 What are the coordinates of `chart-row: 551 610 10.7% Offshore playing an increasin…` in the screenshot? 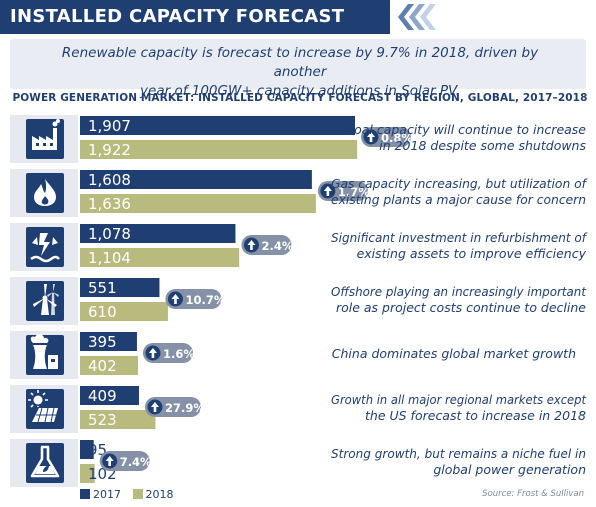 It's located at (298, 301).